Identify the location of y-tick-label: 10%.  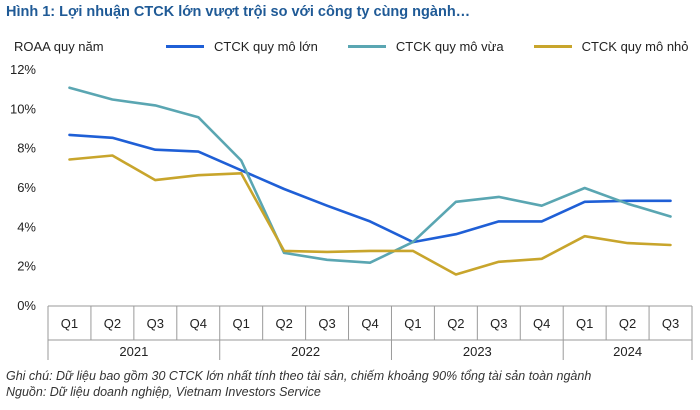
(23, 108).